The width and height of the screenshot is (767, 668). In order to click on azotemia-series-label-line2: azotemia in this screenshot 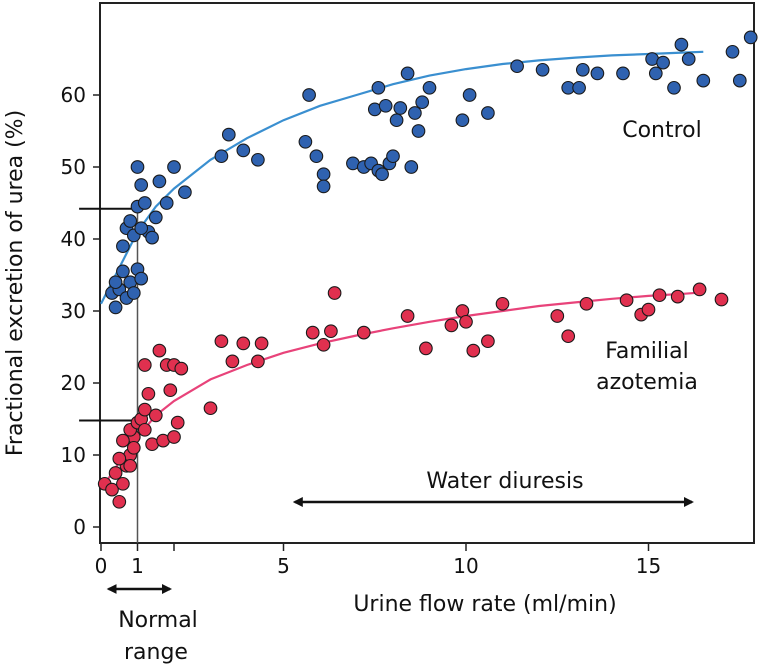, I will do `click(647, 382)`.